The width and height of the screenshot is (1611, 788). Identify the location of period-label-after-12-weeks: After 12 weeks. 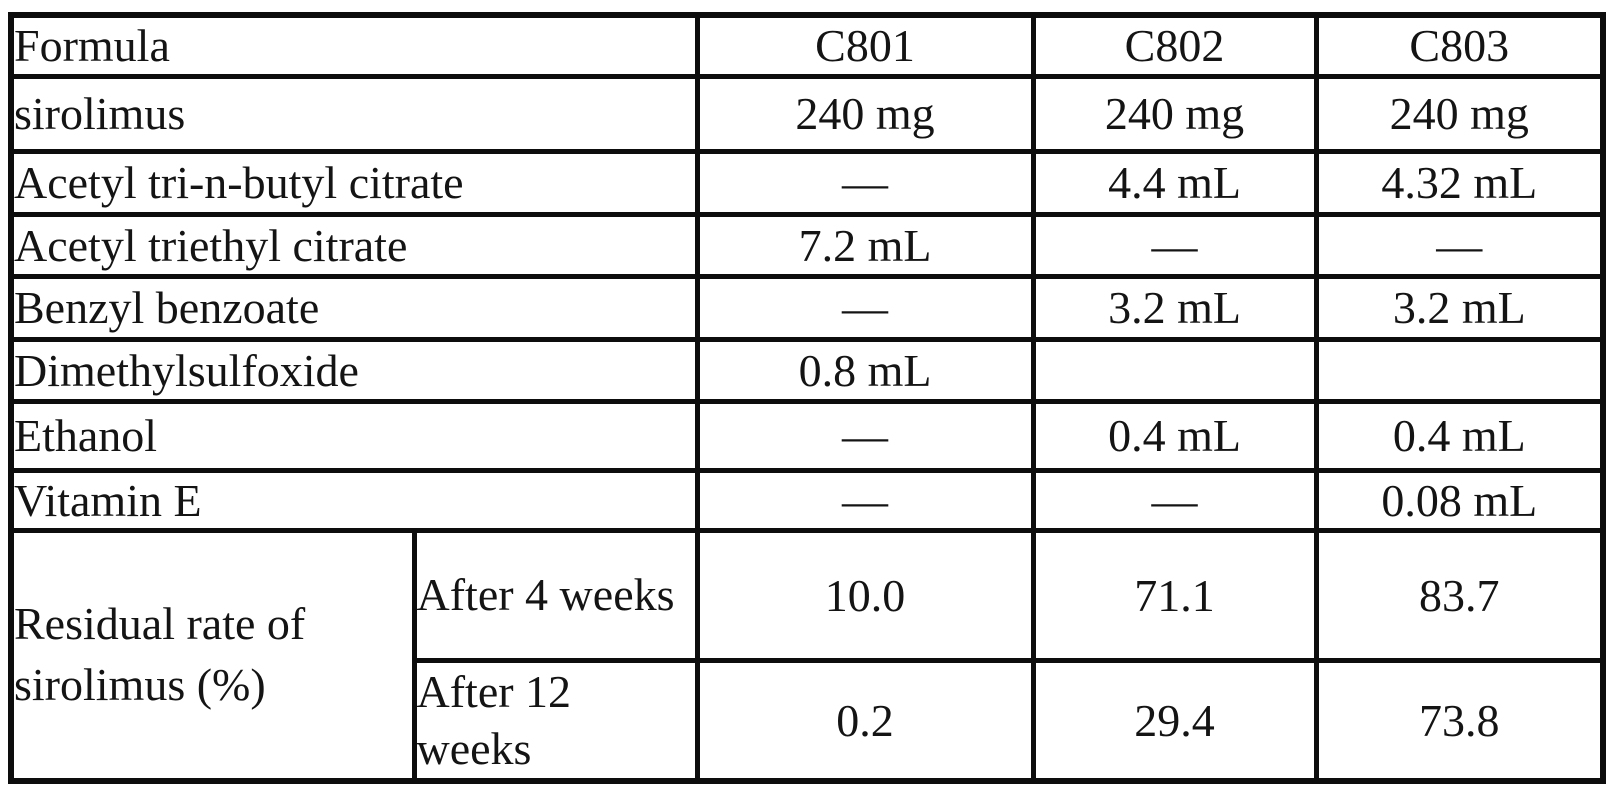
(555, 720).